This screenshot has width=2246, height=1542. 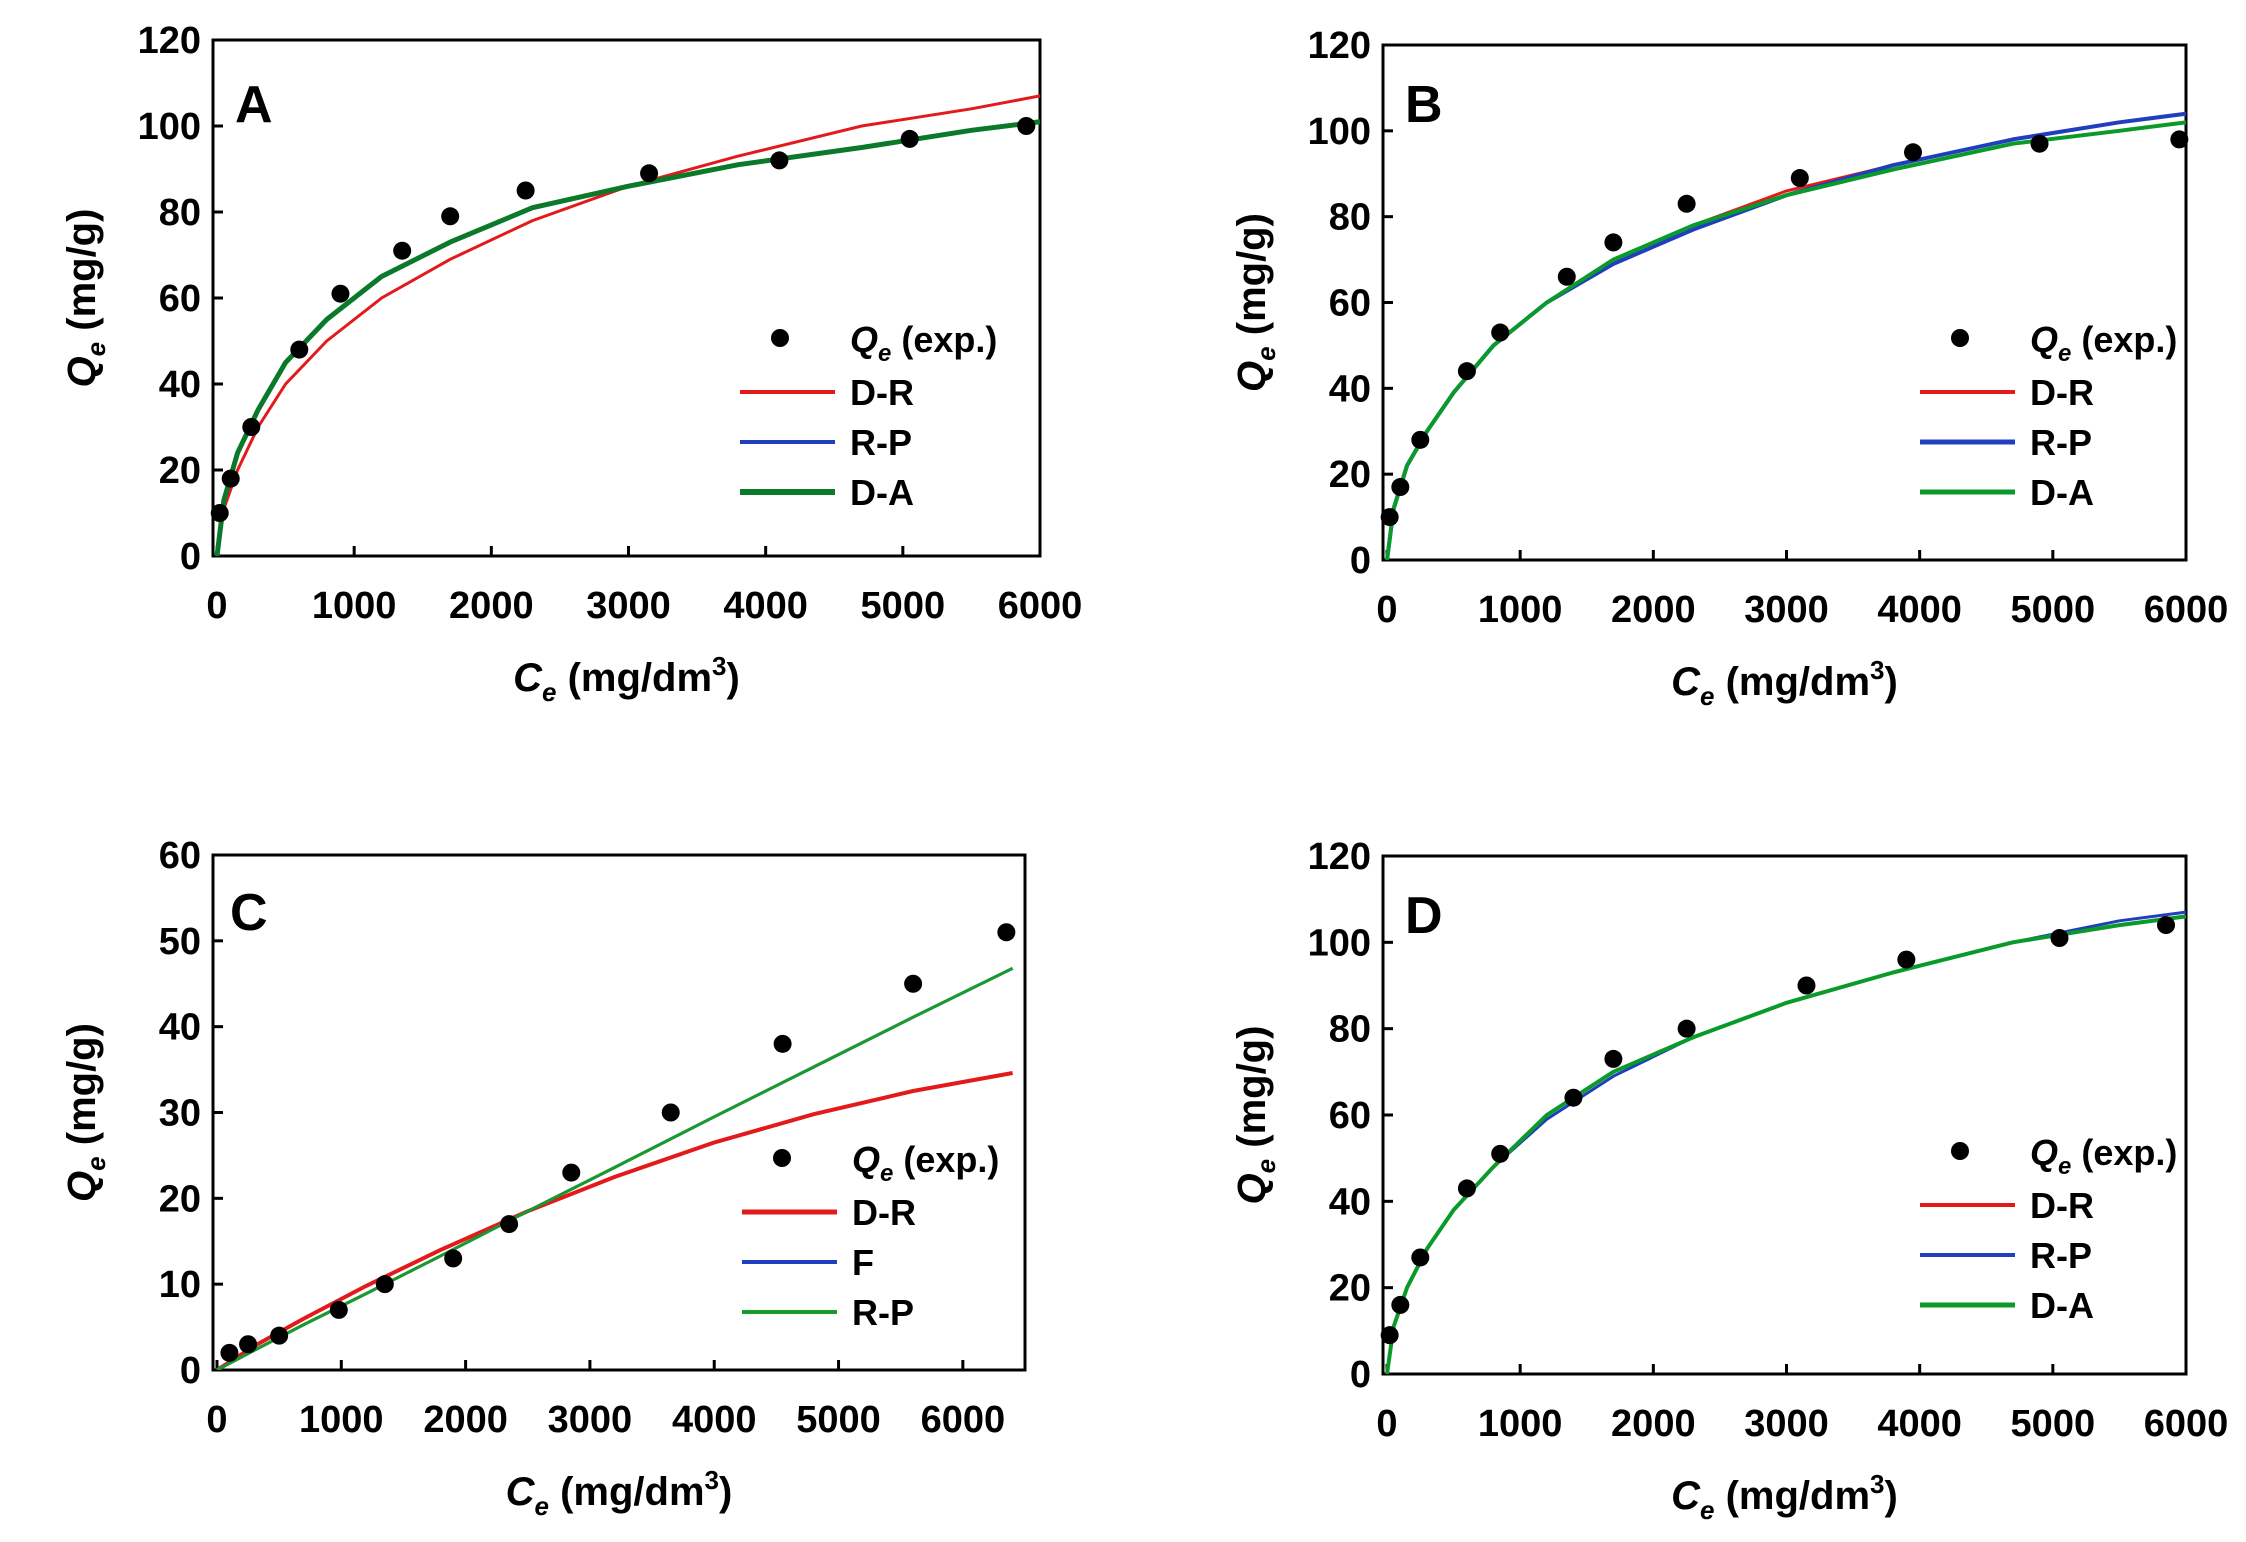 What do you see at coordinates (1386, 1424) in the screenshot?
I see `x-tick-label: 0` at bounding box center [1386, 1424].